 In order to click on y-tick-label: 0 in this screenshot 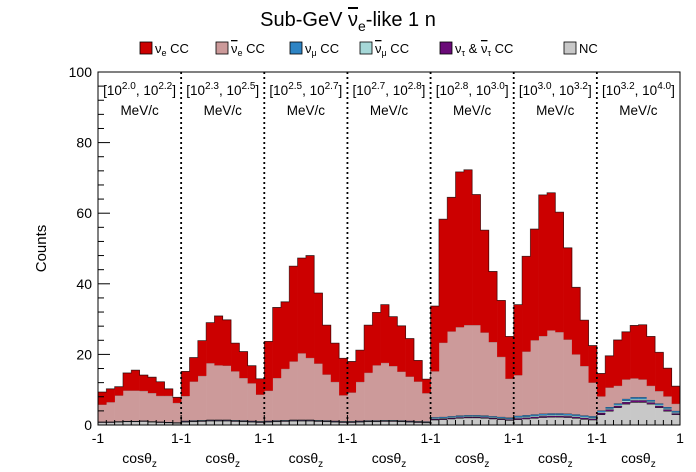, I will do `click(88, 425)`.